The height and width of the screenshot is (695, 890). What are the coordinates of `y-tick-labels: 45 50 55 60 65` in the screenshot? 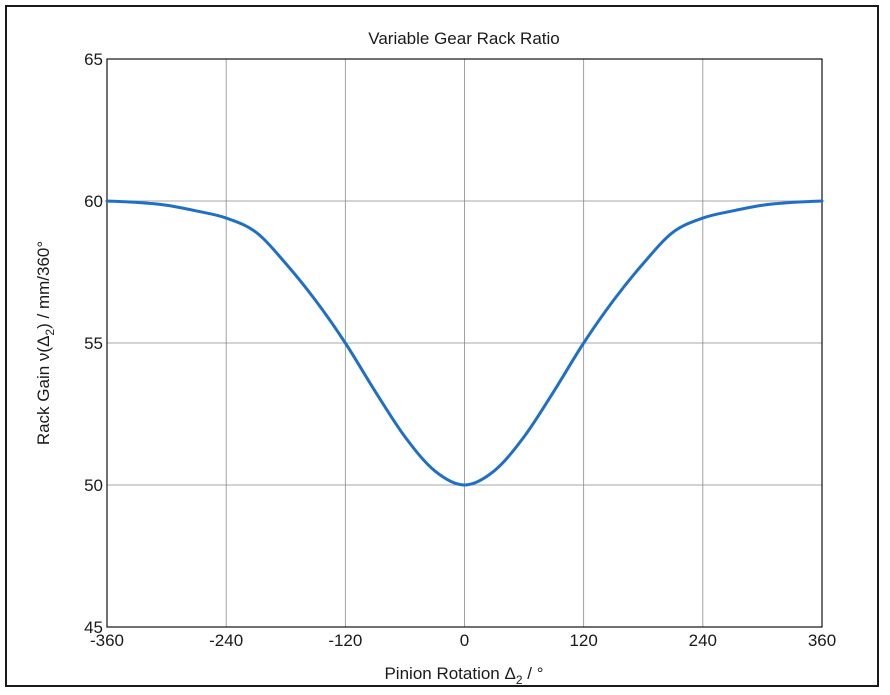 It's located at (93, 343).